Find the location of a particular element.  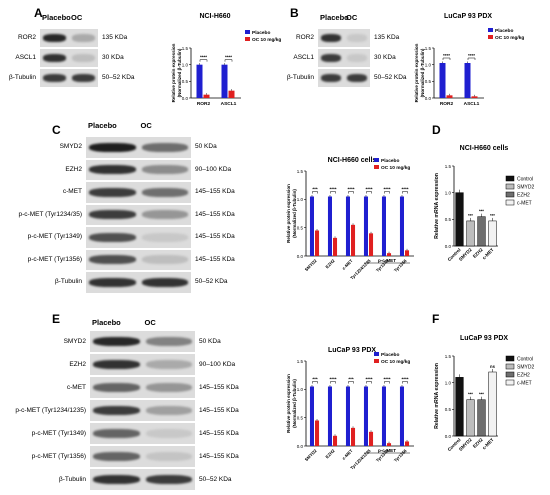

legend-label: Placebo is located at coordinates (504, 31).